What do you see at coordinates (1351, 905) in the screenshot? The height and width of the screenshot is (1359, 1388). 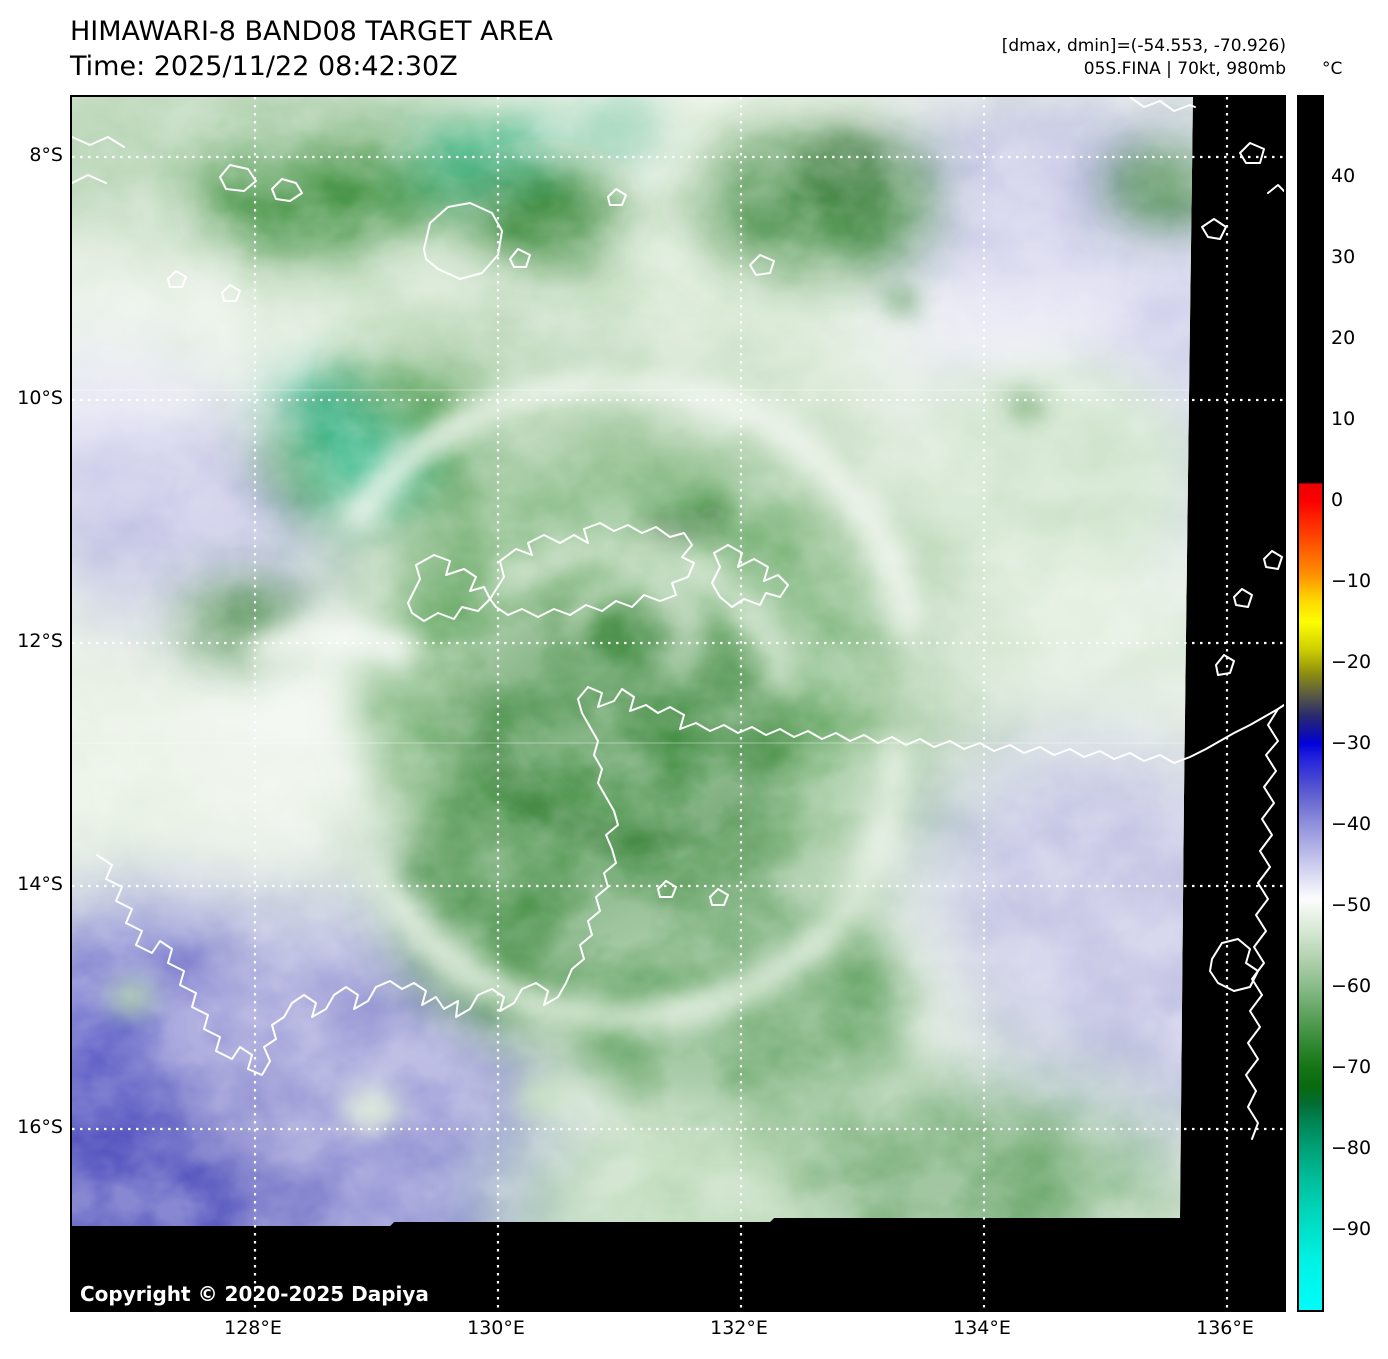 I see `cbar-tick-n50: −50` at bounding box center [1351, 905].